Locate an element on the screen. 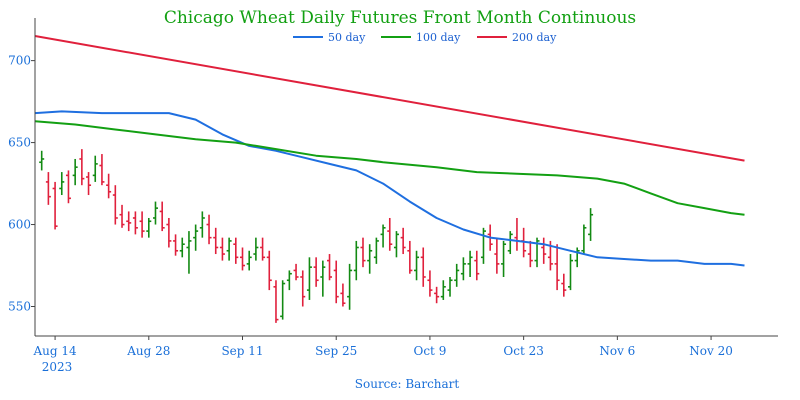  y-tick-label-650: 650 is located at coordinates (19, 143).